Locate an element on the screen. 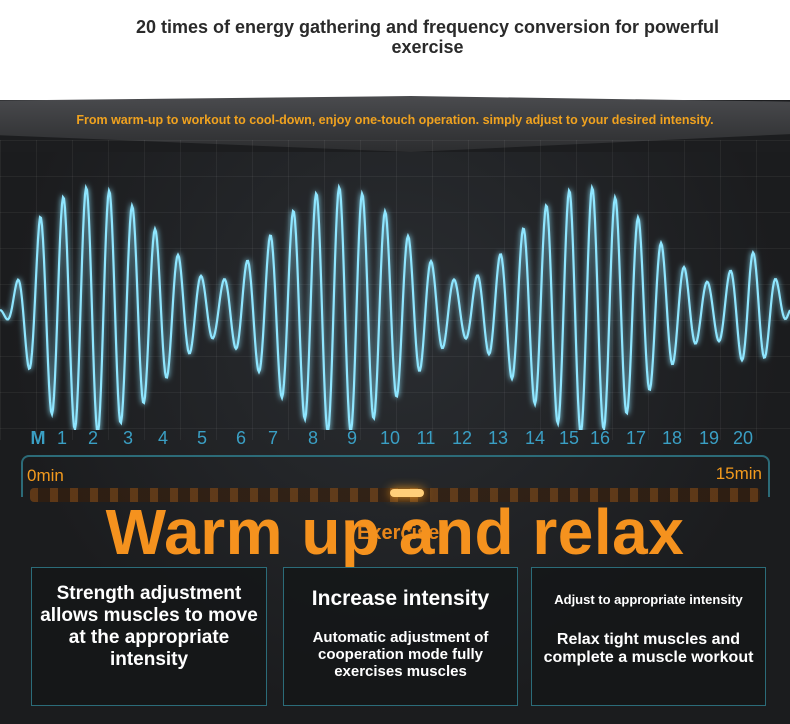 The image size is (790, 724). level-3: 3 is located at coordinates (128, 438).